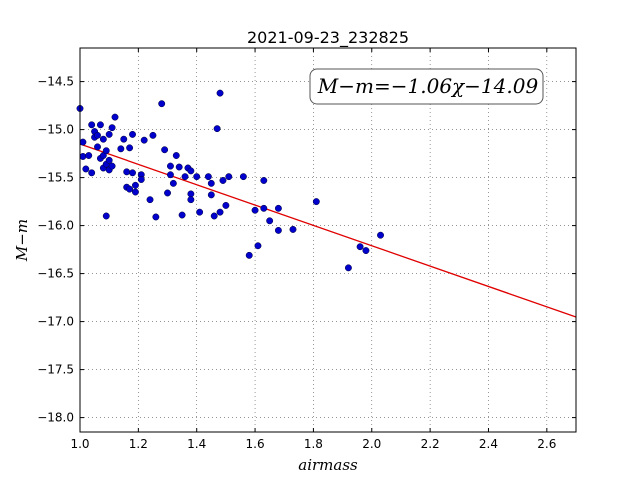 This screenshot has width=640, height=480. I want to click on x-tick-label: 1.2, so click(138, 444).